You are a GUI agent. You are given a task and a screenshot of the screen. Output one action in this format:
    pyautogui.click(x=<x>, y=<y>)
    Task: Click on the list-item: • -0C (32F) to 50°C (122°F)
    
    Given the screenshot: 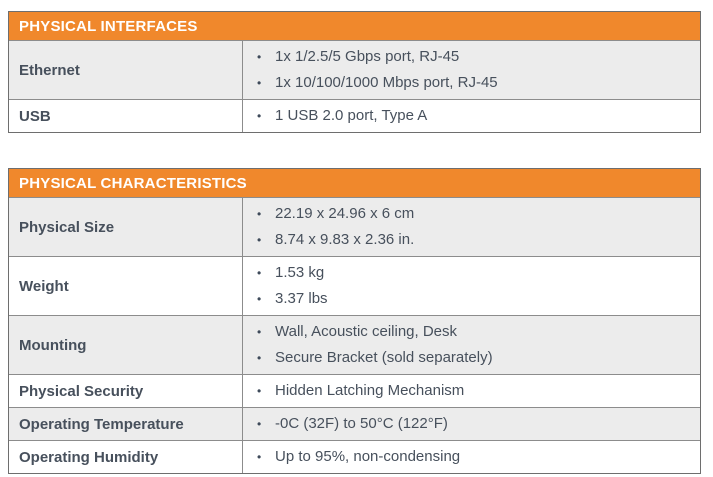 What is the action you would take?
    pyautogui.click(x=475, y=424)
    